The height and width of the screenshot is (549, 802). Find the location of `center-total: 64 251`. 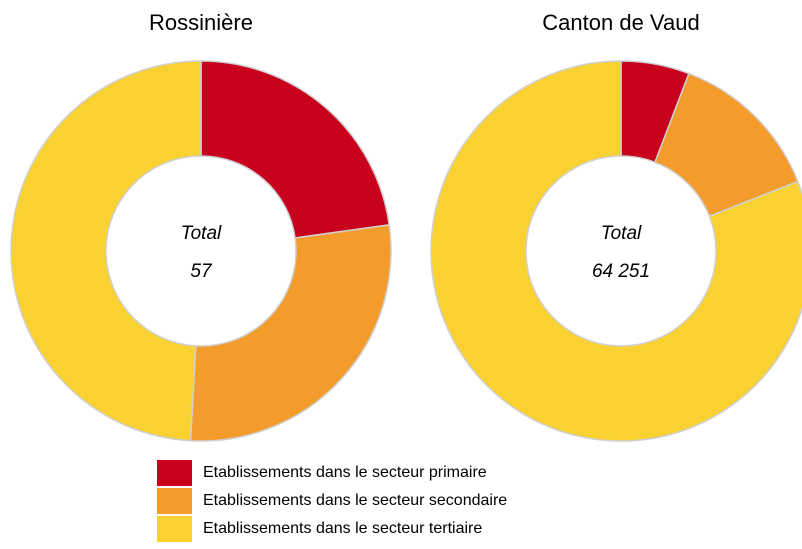

center-total: 64 251 is located at coordinates (621, 271).